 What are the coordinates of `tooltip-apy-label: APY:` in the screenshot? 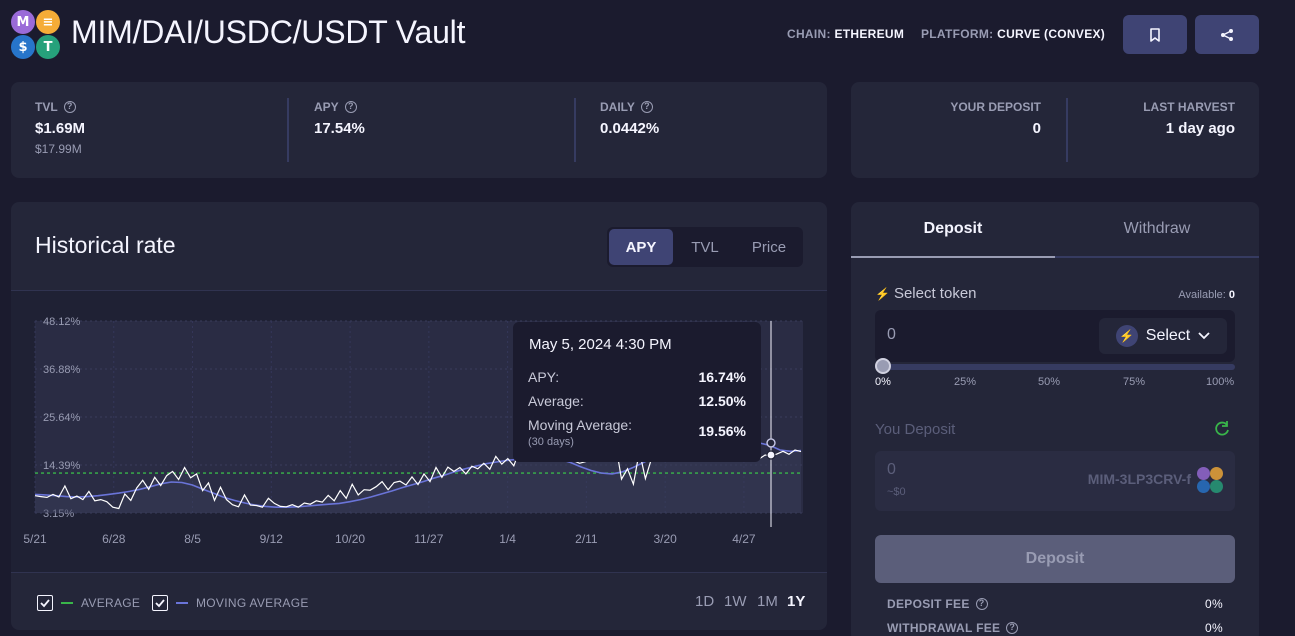 It's located at (544, 377).